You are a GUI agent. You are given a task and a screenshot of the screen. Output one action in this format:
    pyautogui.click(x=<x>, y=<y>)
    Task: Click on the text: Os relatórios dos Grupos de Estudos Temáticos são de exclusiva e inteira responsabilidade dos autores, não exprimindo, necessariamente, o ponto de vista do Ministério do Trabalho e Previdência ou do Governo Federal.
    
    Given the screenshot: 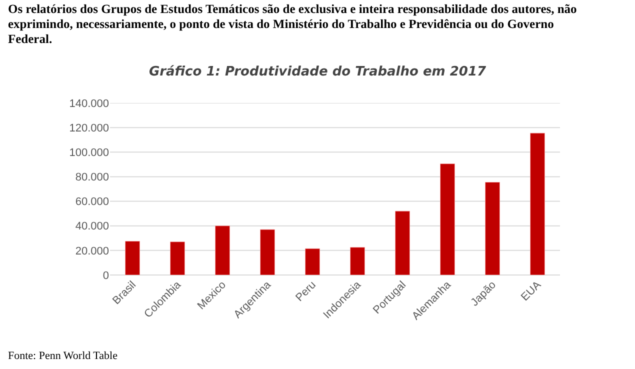 What is the action you would take?
    pyautogui.click(x=293, y=24)
    